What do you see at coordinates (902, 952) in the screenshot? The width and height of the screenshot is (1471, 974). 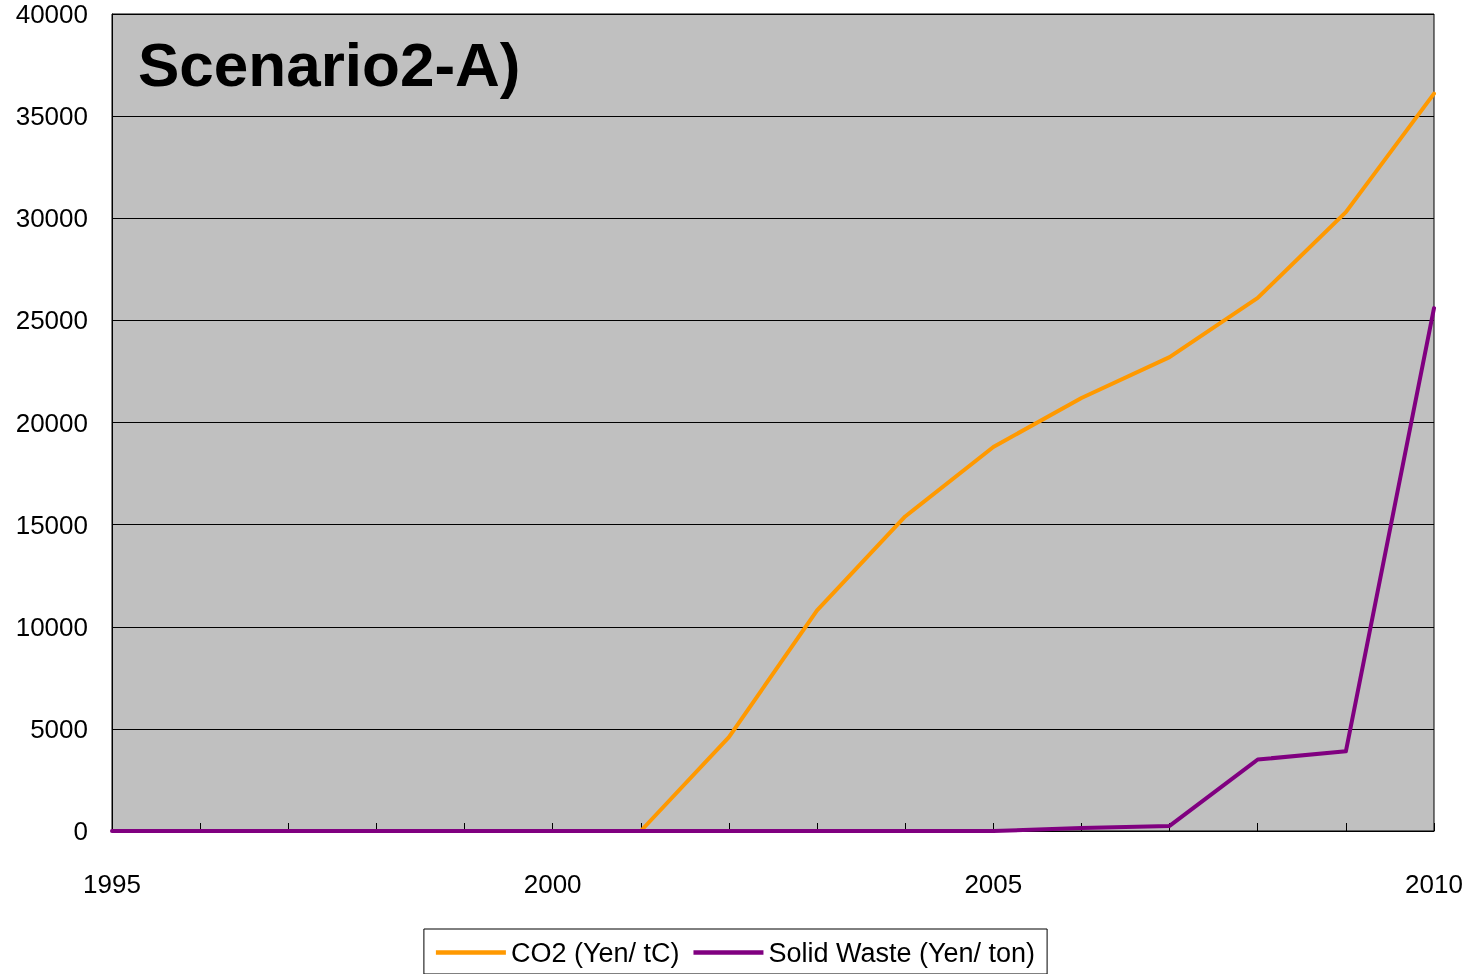 I see `legend-label: Solid Waste (Yen/ ton)` at bounding box center [902, 952].